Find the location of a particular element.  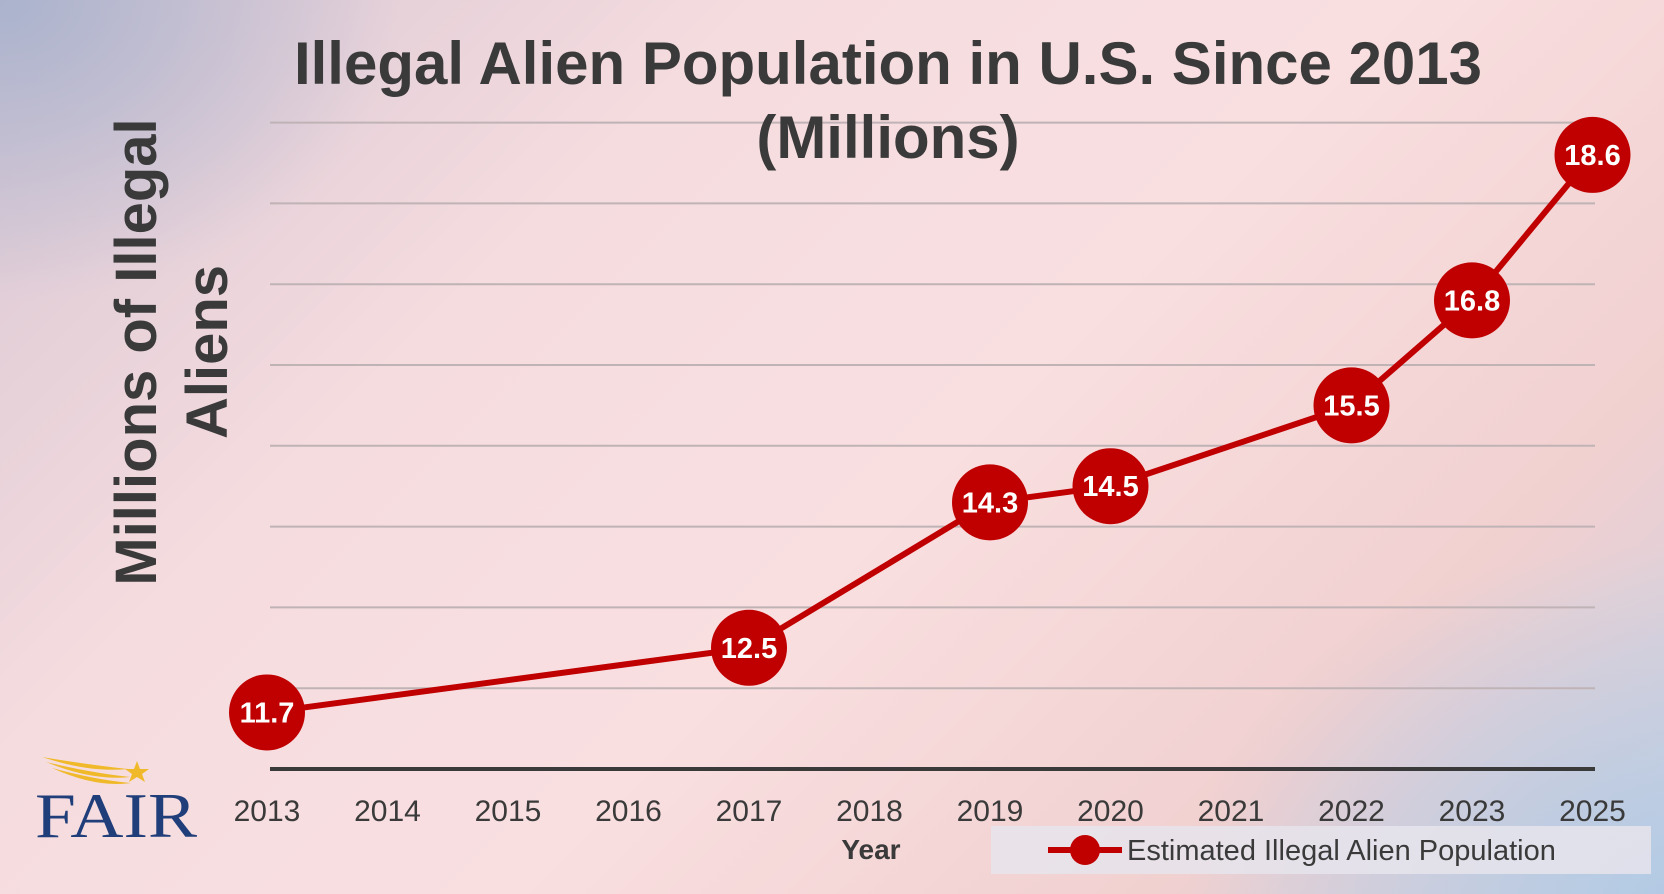

data-label: 14.5 is located at coordinates (1110, 487).